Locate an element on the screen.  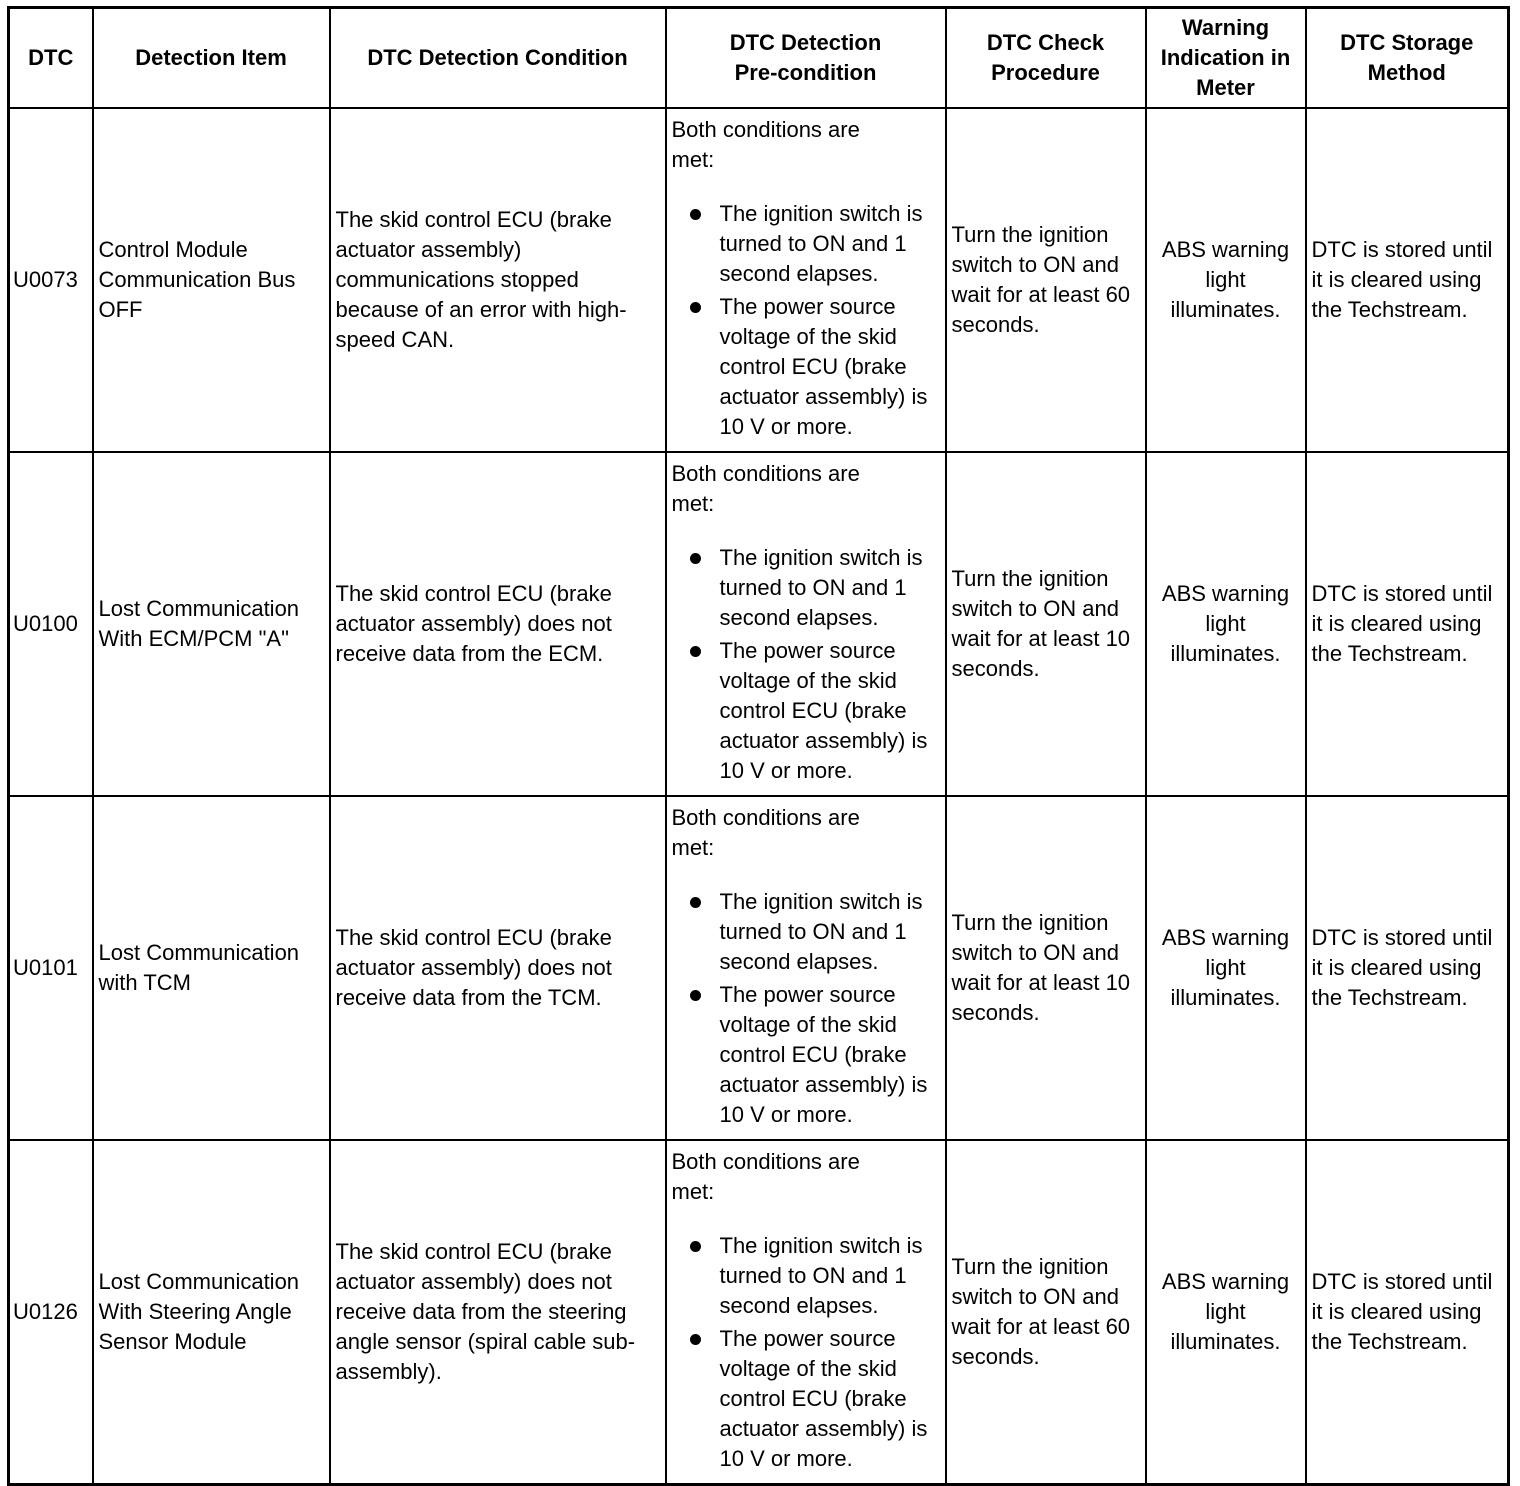
dtc-code: U0126 is located at coordinates (50, 1312).